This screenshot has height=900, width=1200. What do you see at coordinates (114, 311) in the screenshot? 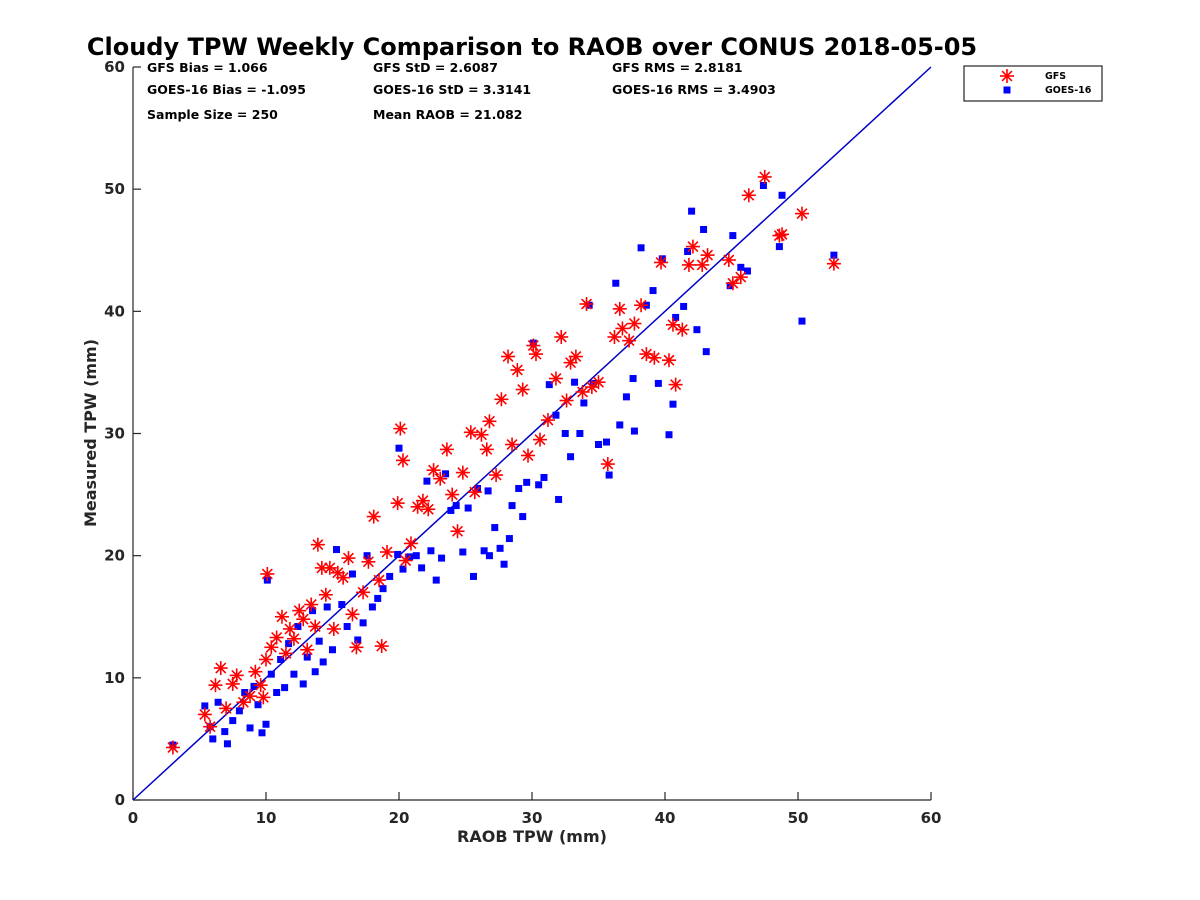
I see `y-tick-label: 40` at bounding box center [114, 311].